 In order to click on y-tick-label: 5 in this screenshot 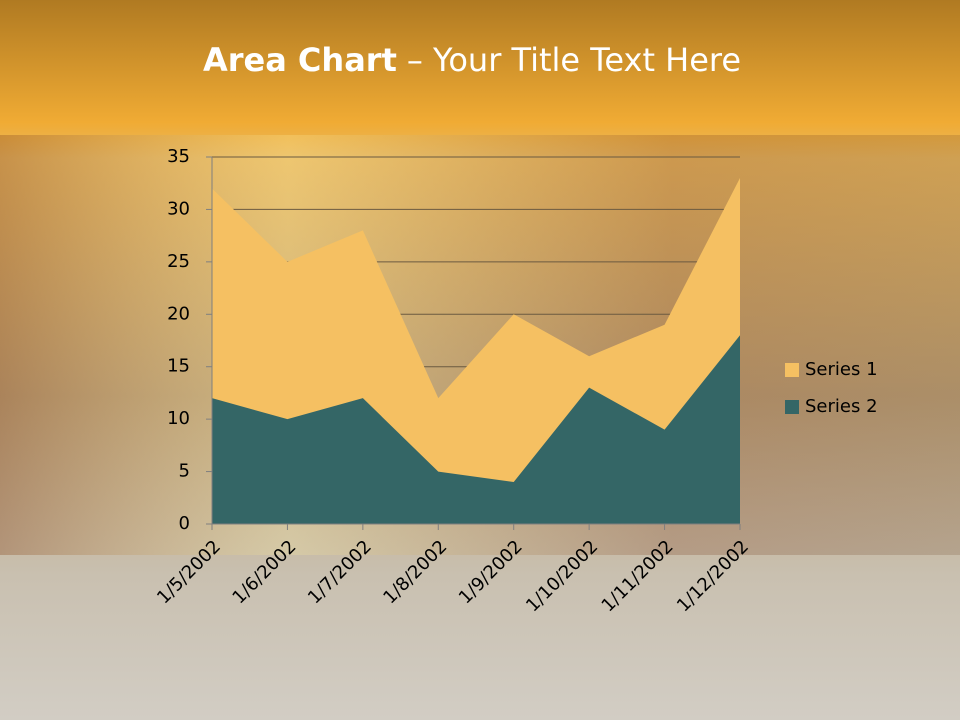, I will do `click(184, 471)`.